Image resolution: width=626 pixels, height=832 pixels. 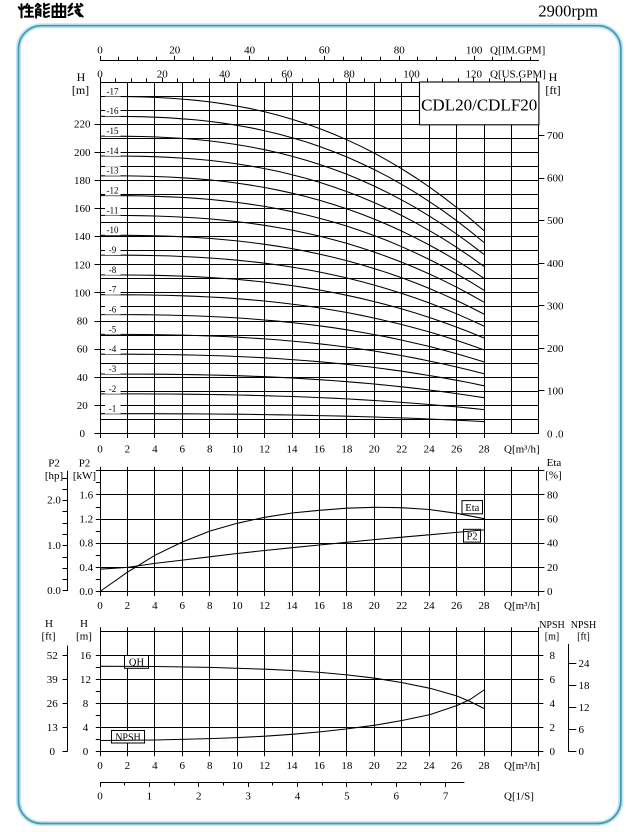 I want to click on svg-text: QH, so click(x=137, y=663).